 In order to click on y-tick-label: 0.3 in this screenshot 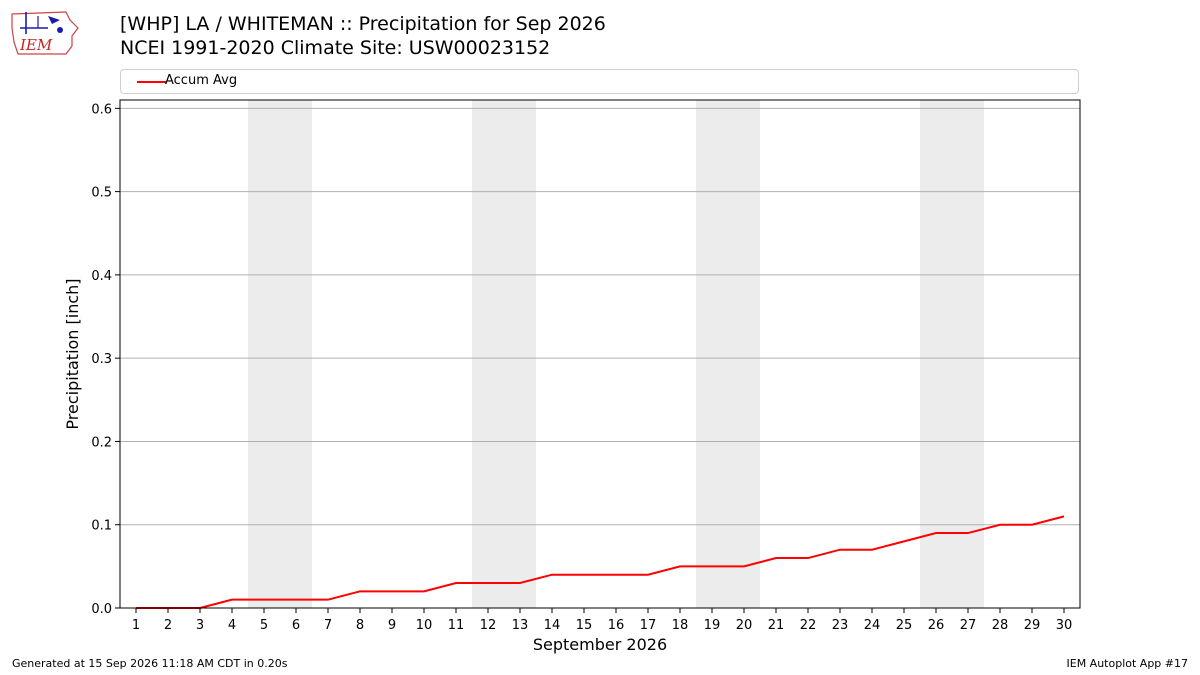, I will do `click(101, 359)`.